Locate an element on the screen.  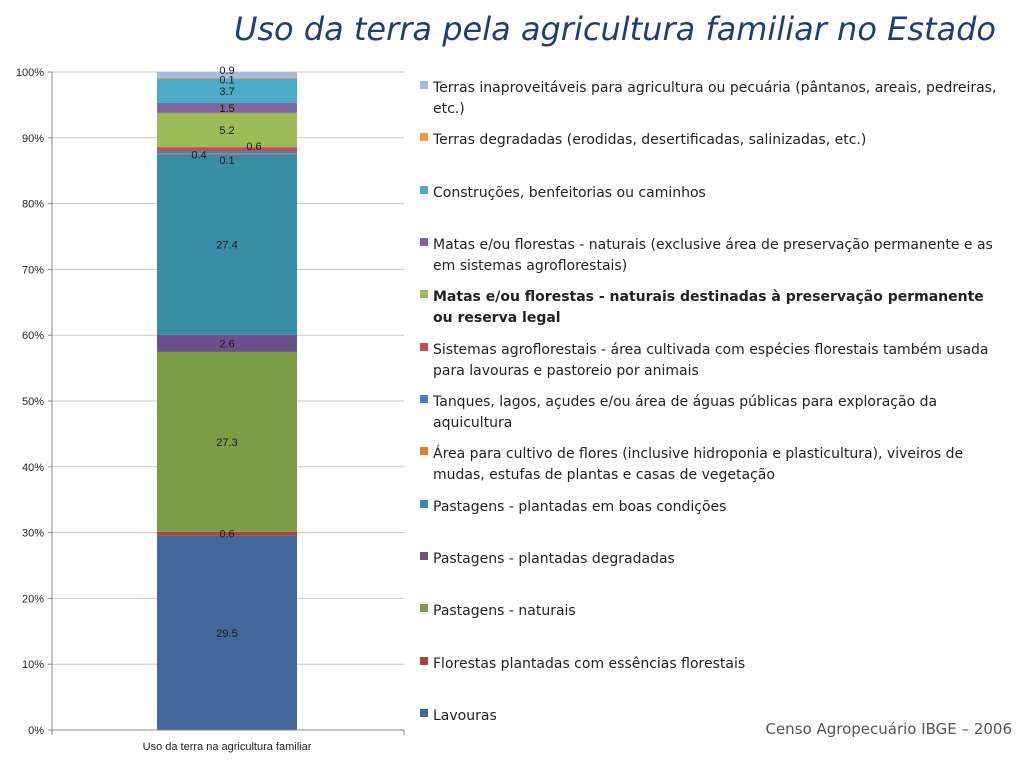
source-note: Censo Agropecuário IBGE – 2006 is located at coordinates (888, 729).